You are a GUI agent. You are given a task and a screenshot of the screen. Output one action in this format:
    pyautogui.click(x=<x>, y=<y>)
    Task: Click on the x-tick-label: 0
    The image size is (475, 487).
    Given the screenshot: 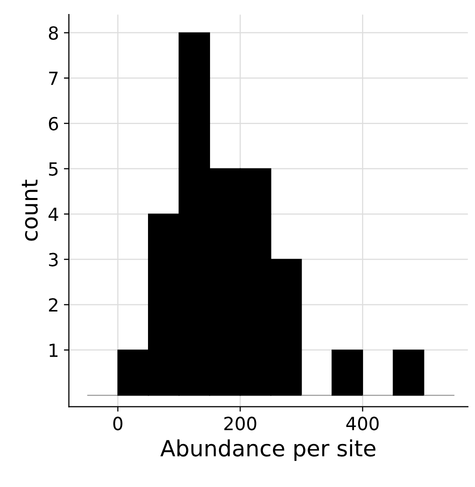 What is the action you would take?
    pyautogui.click(x=117, y=423)
    